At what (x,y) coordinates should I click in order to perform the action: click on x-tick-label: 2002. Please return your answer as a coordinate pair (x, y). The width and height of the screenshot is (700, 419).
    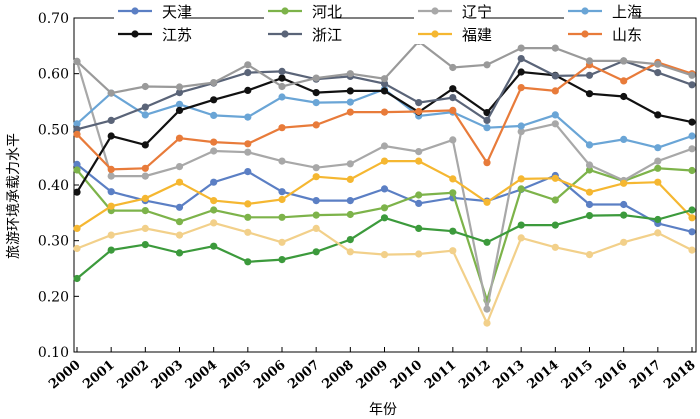
    Looking at the image, I should click on (133, 375).